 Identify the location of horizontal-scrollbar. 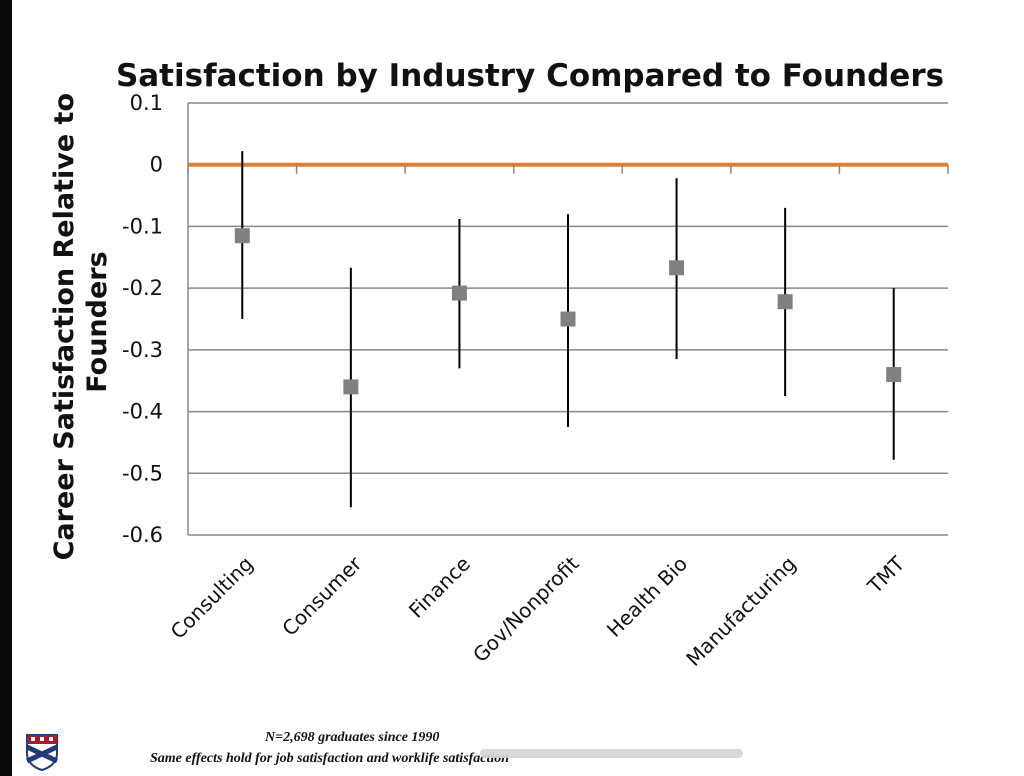
(611, 753).